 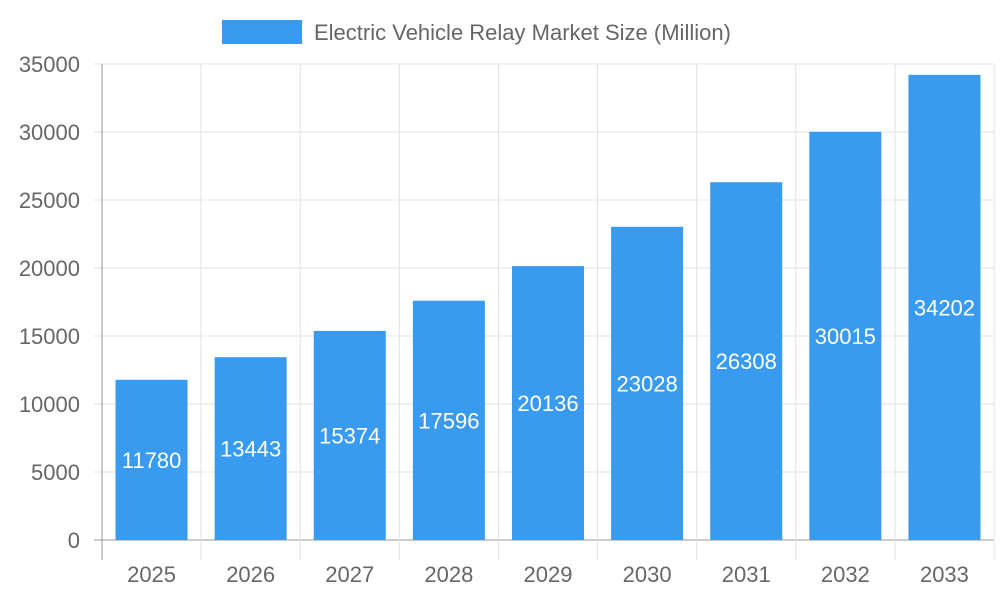 I want to click on data-label: 26308, so click(x=746, y=361).